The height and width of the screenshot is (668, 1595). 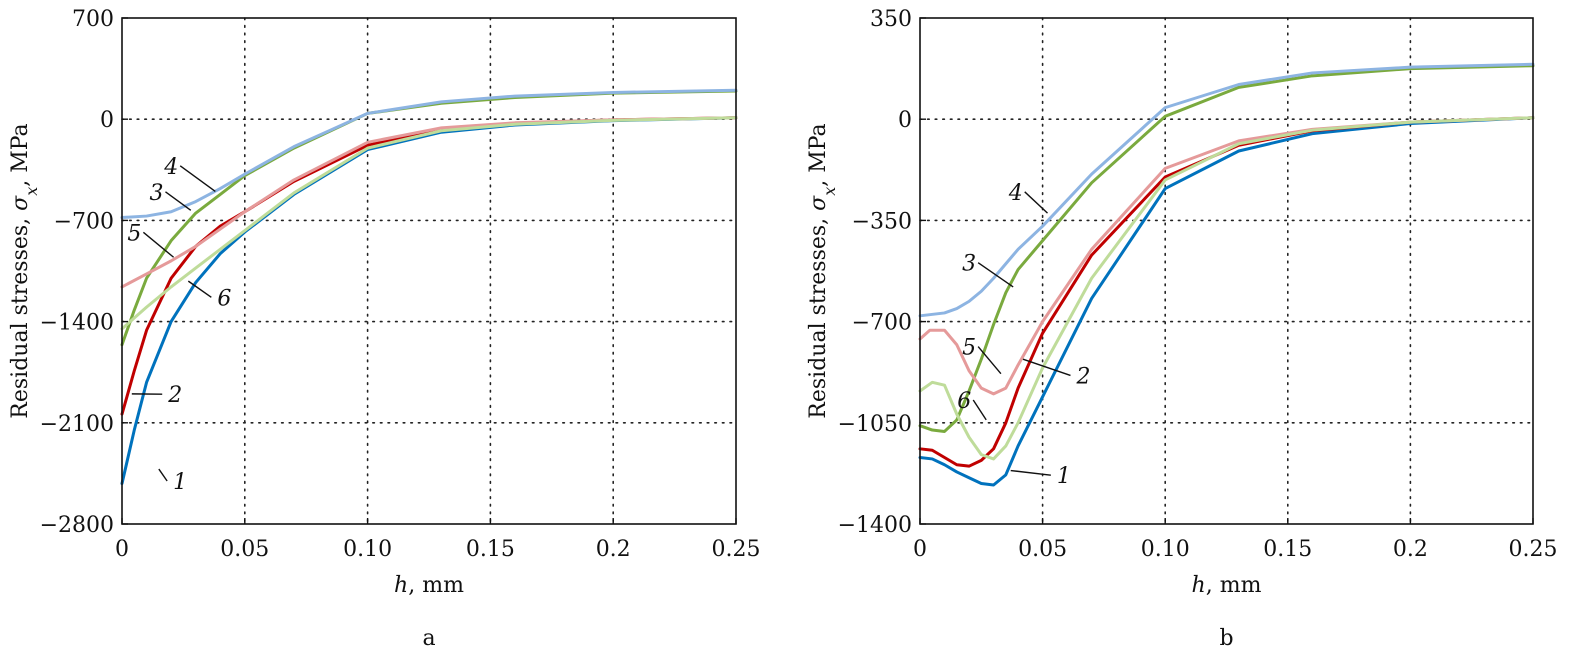 I want to click on panel-label: a, so click(x=428, y=638).